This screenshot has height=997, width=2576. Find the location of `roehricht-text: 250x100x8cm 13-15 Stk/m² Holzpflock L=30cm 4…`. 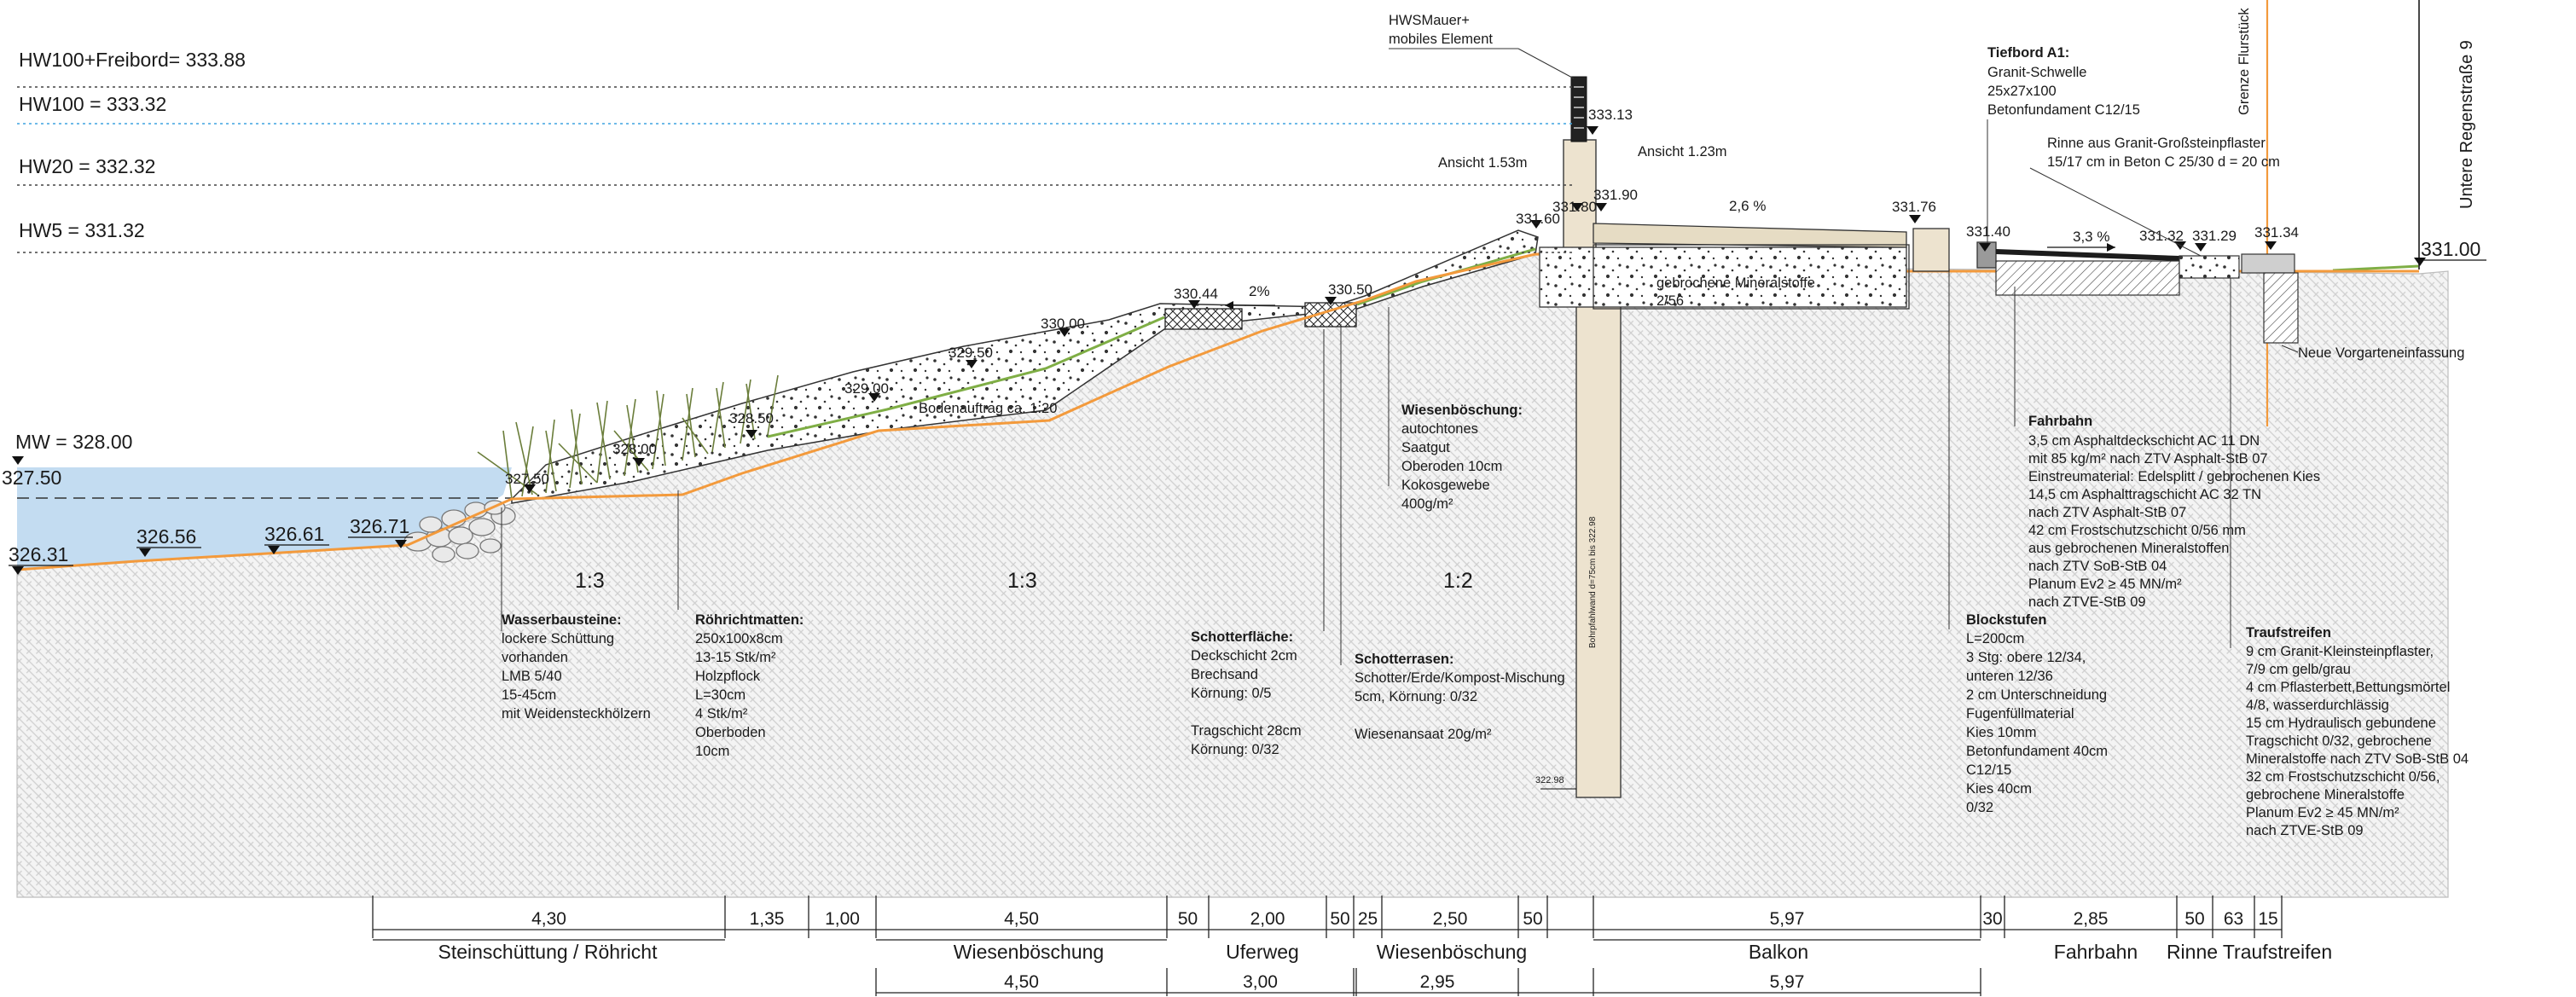

roehricht-text: 250x100x8cm 13-15 Stk/m² Holzpflock L=30cm 4… is located at coordinates (739, 695).